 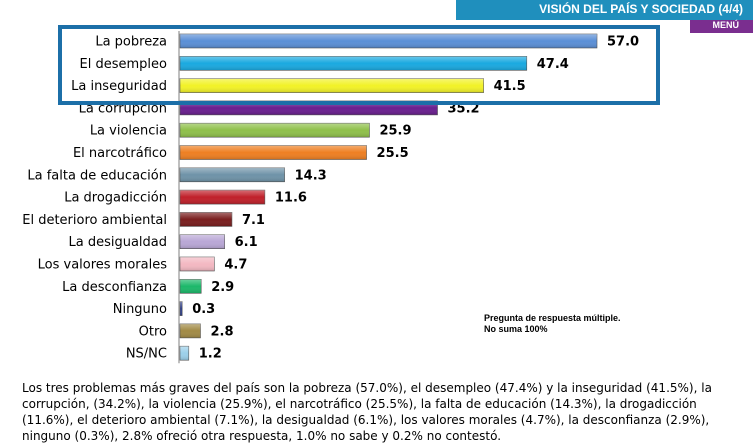 I want to click on category-label: Otro, so click(x=153, y=331).